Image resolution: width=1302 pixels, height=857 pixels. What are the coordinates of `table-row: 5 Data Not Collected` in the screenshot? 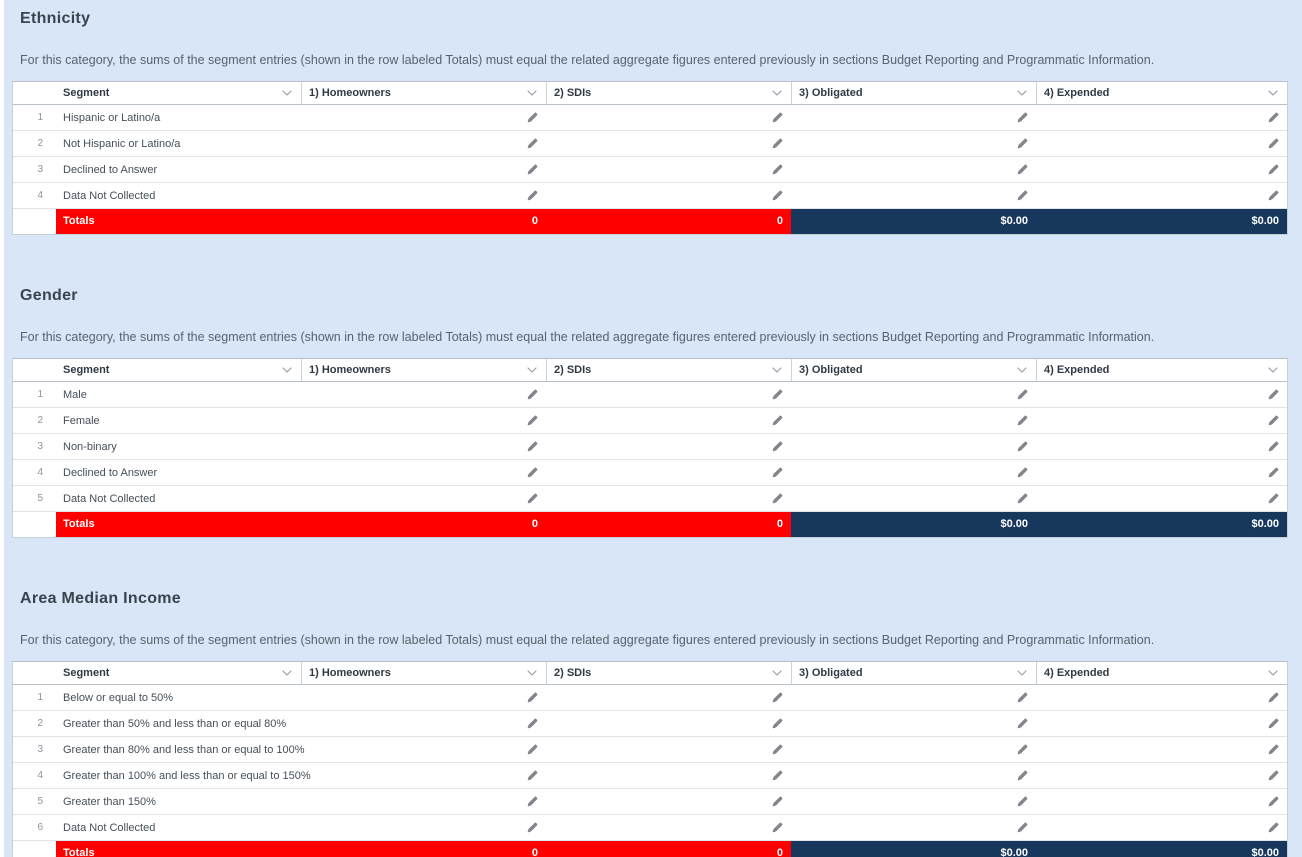 It's located at (650, 499).